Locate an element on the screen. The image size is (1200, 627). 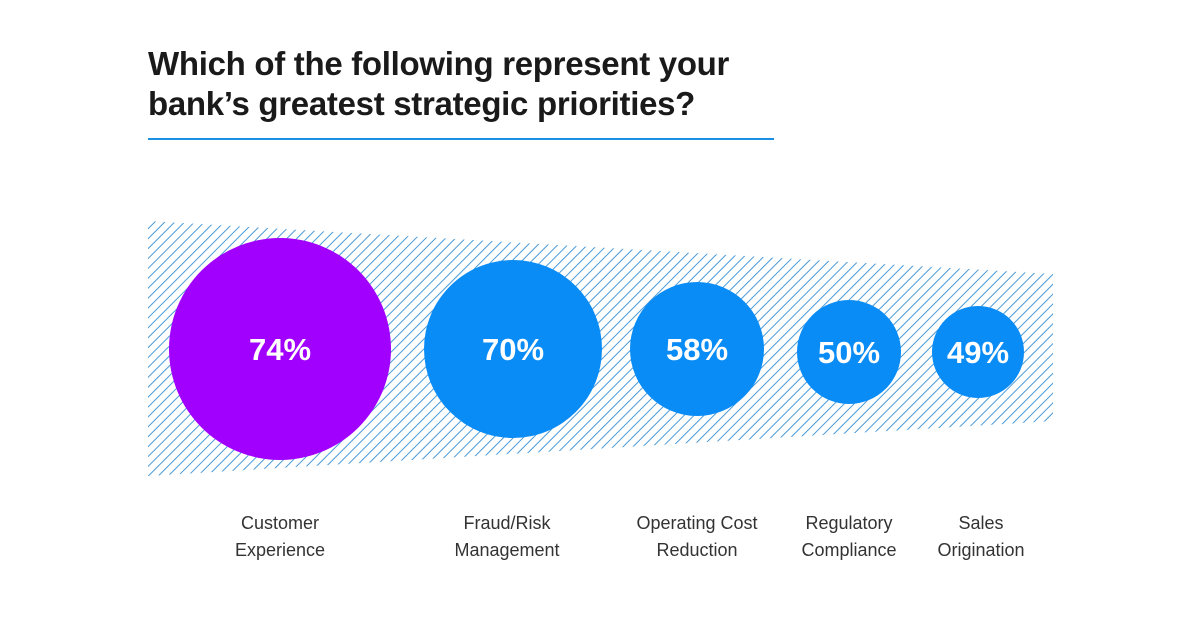
category-label-line: Origination is located at coordinates (981, 550).